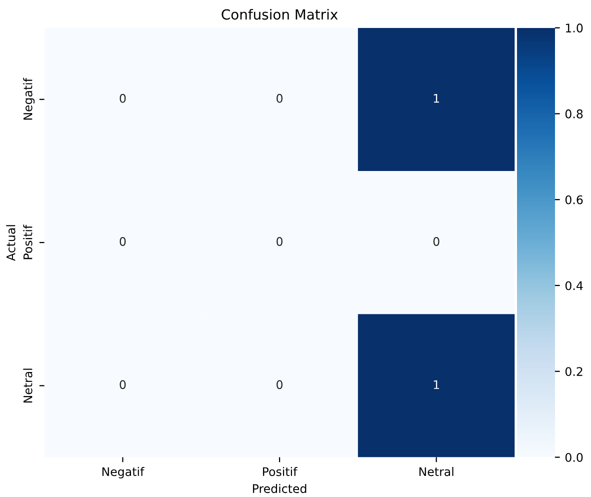  I want to click on color-bar-label: 0.2, so click(573, 371).